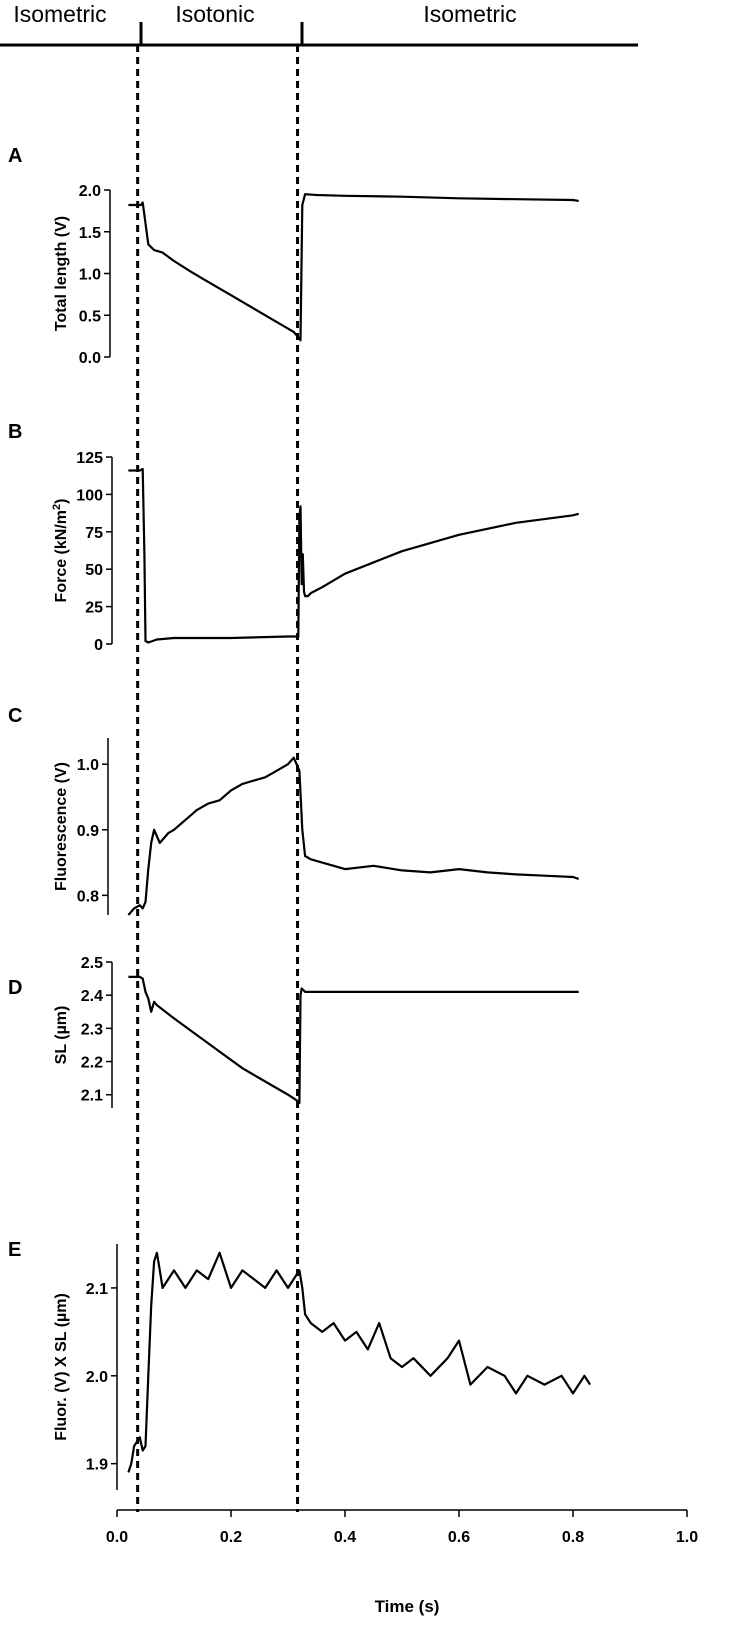  I want to click on x-tick-label: 1.0, so click(687, 1537).